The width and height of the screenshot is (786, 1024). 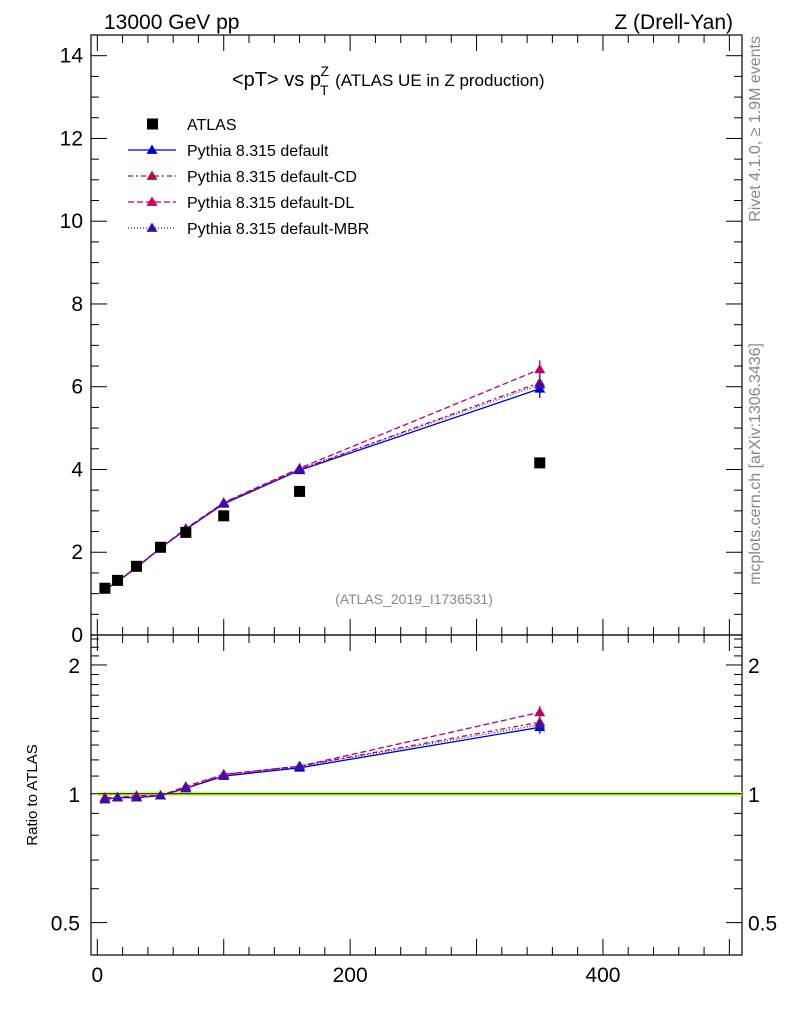 What do you see at coordinates (72, 56) in the screenshot?
I see `y-tick-label: 14` at bounding box center [72, 56].